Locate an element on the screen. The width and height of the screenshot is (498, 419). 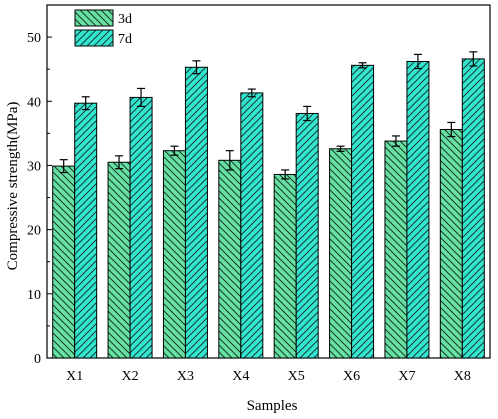
bar-3d-x6 is located at coordinates (341, 253).